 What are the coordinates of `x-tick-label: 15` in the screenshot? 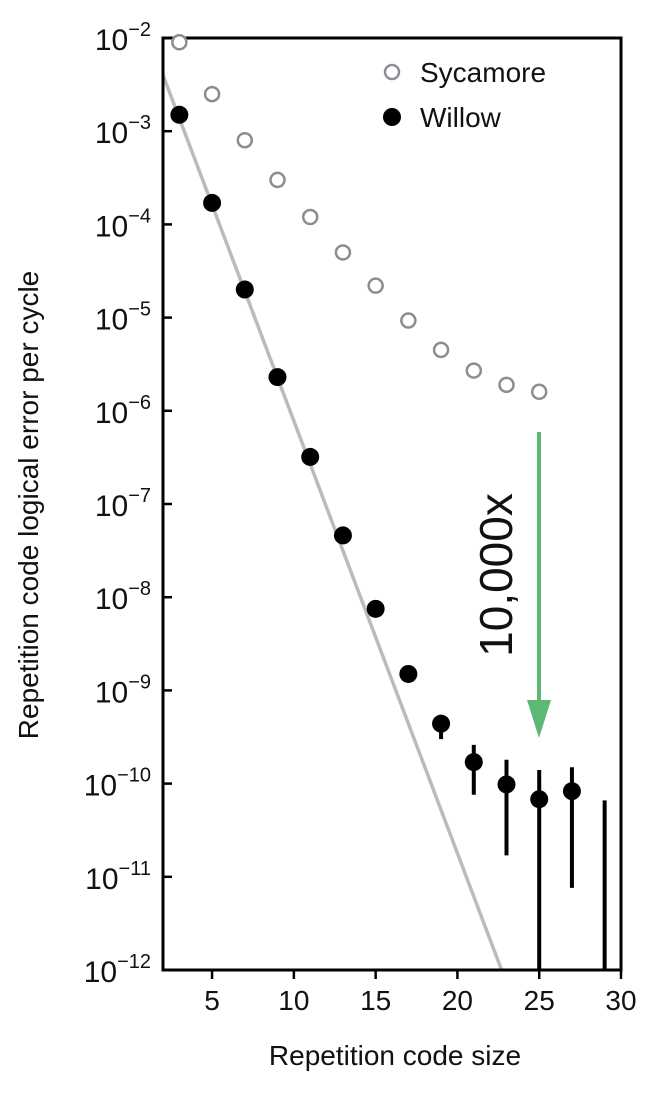 It's located at (375, 1000).